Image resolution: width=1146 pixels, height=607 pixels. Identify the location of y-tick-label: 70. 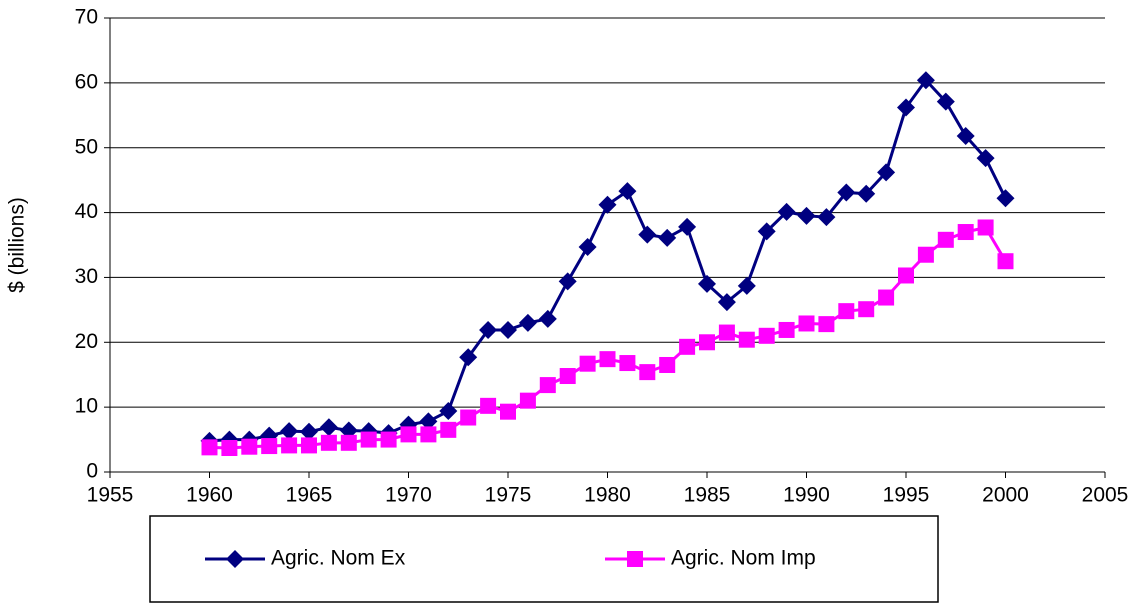
(86, 17).